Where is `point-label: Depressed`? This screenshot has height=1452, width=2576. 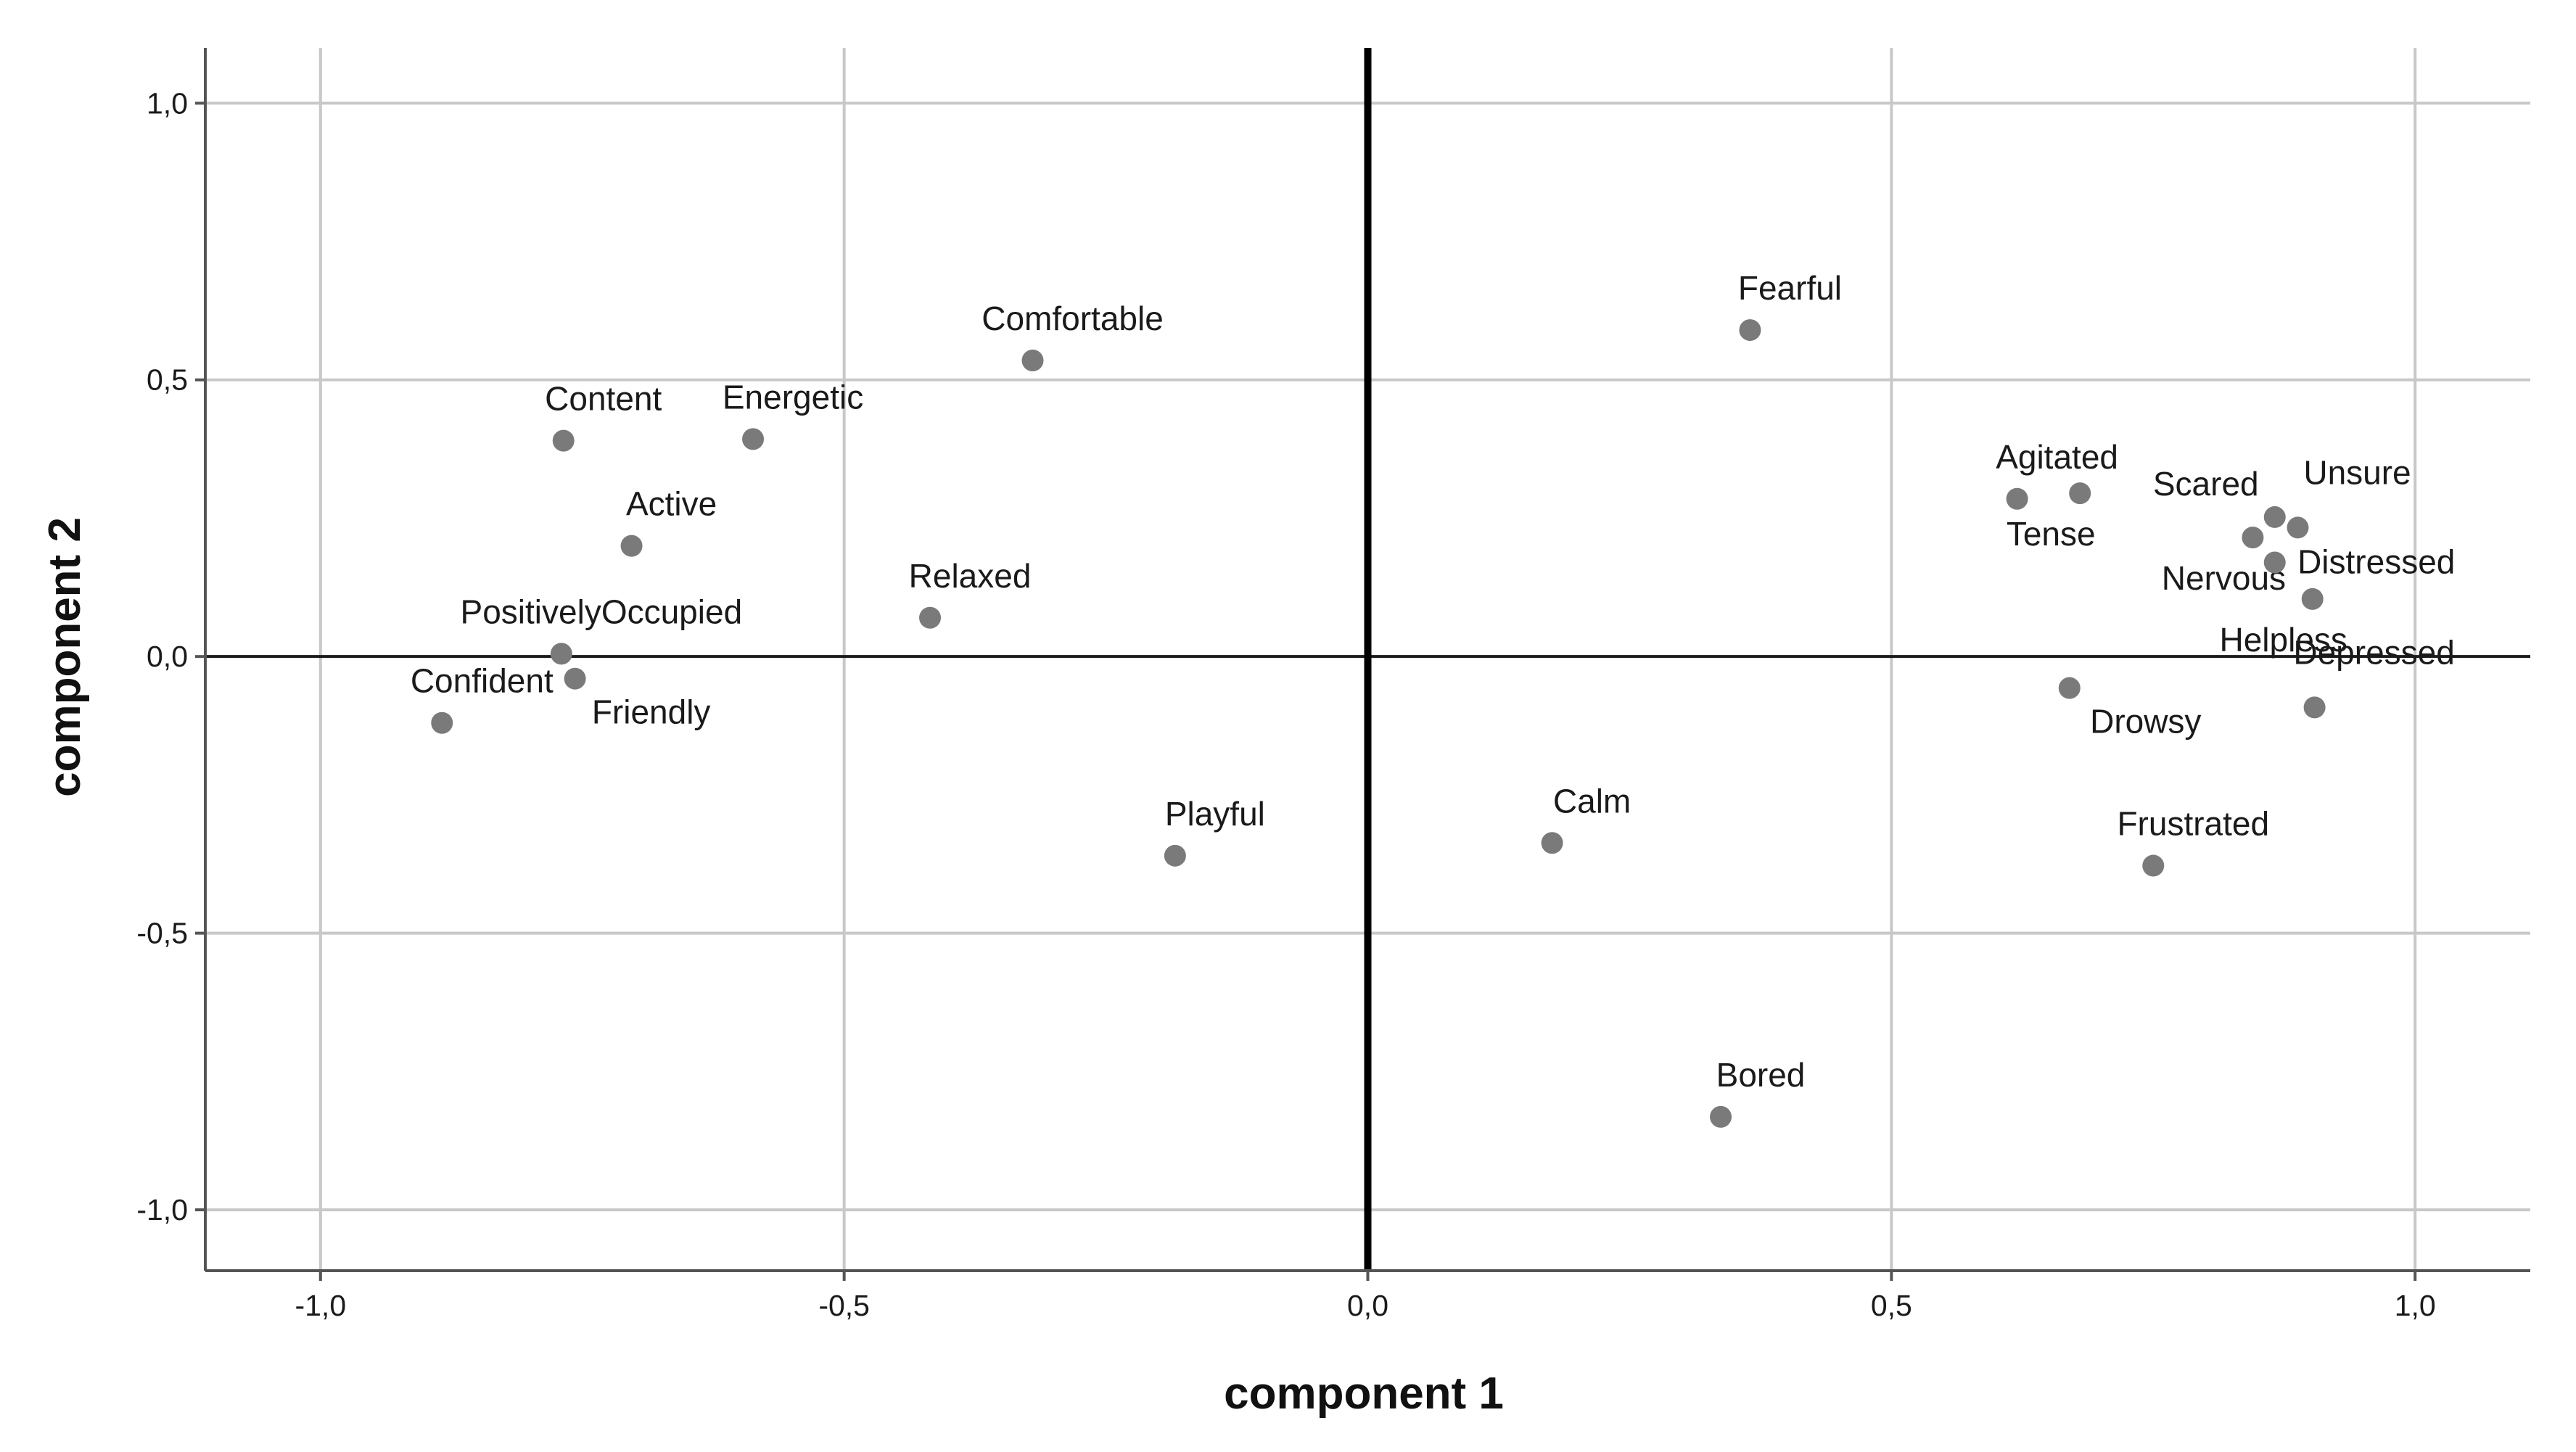
point-label: Depressed is located at coordinates (2373, 652).